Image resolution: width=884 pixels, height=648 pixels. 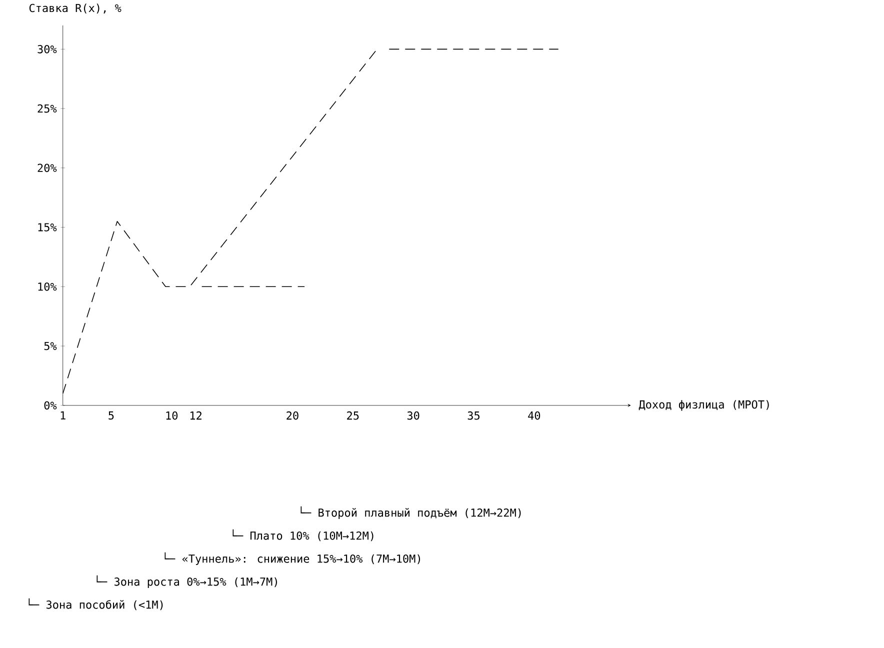 I want to click on text: └─ Зона пособий (<1М), so click(x=95, y=604).